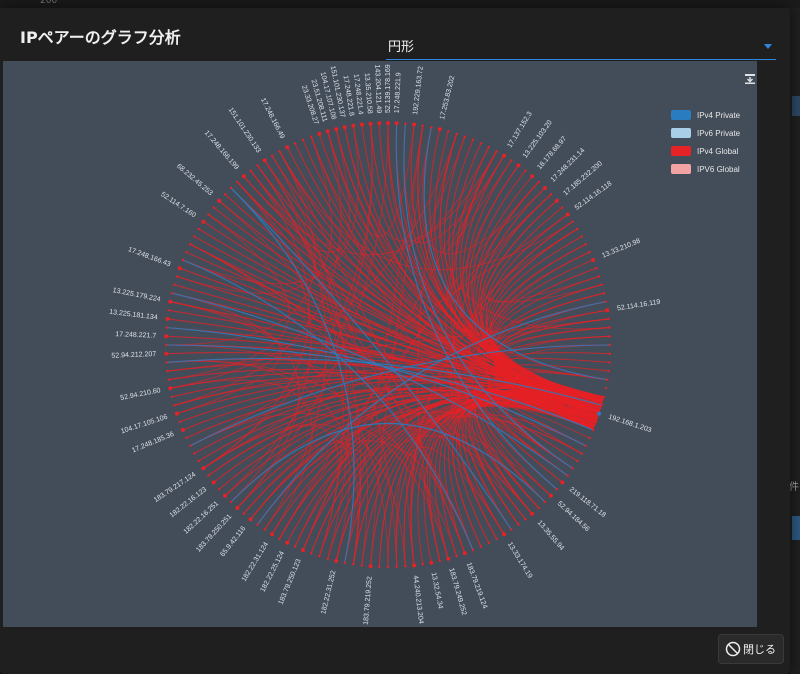 This screenshot has width=800, height=674. What do you see at coordinates (705, 151) in the screenshot?
I see `legend-item-ipv4-global: IPv4 Global` at bounding box center [705, 151].